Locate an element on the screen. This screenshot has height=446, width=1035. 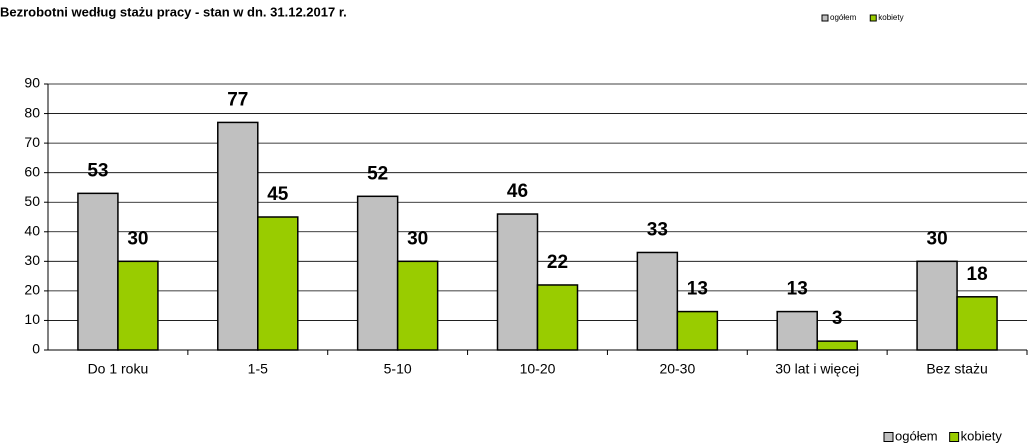
y-tick-label: 70 is located at coordinates (32, 142).